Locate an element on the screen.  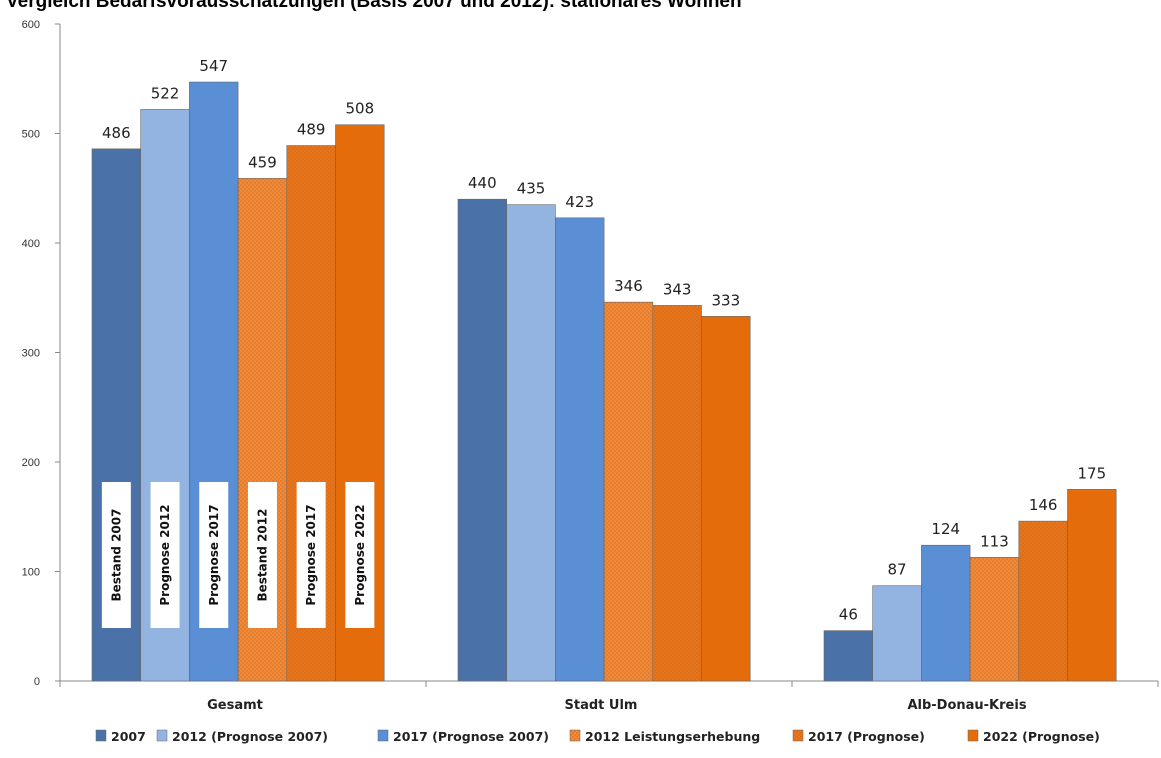
category-label: Stadt Ulm is located at coordinates (601, 705).